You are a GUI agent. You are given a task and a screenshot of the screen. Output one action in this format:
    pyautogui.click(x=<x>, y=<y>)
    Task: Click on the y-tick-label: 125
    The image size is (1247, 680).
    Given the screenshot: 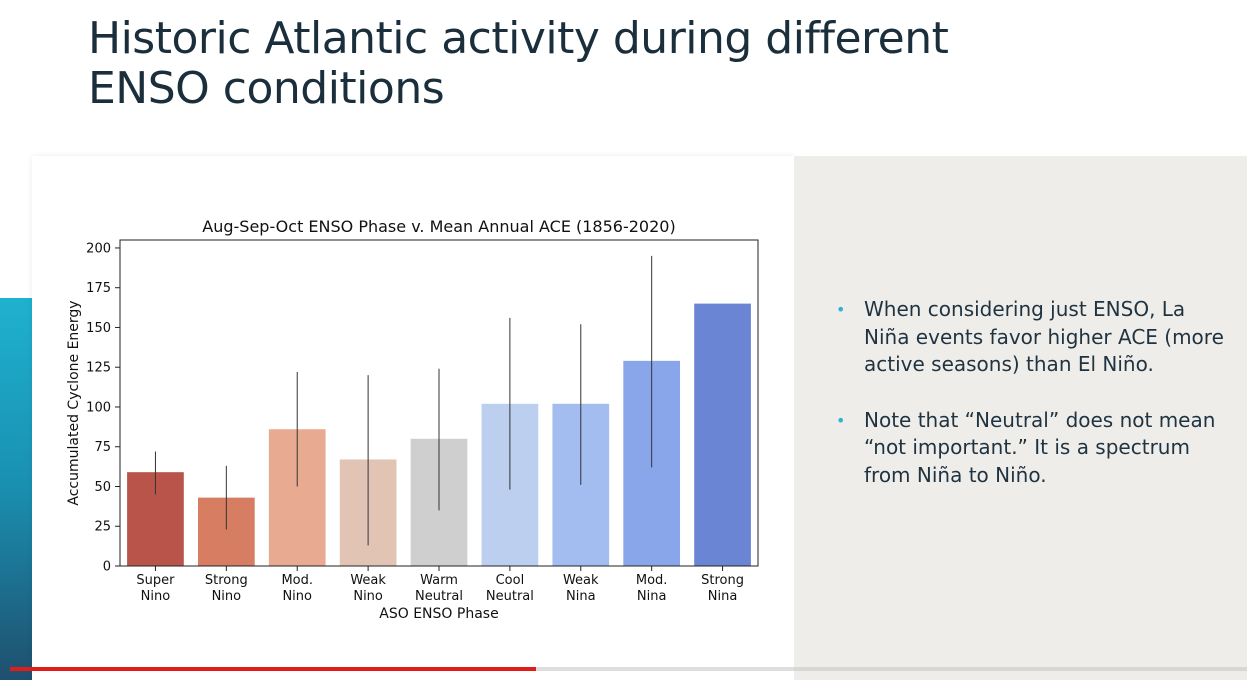 What is the action you would take?
    pyautogui.click(x=98, y=368)
    